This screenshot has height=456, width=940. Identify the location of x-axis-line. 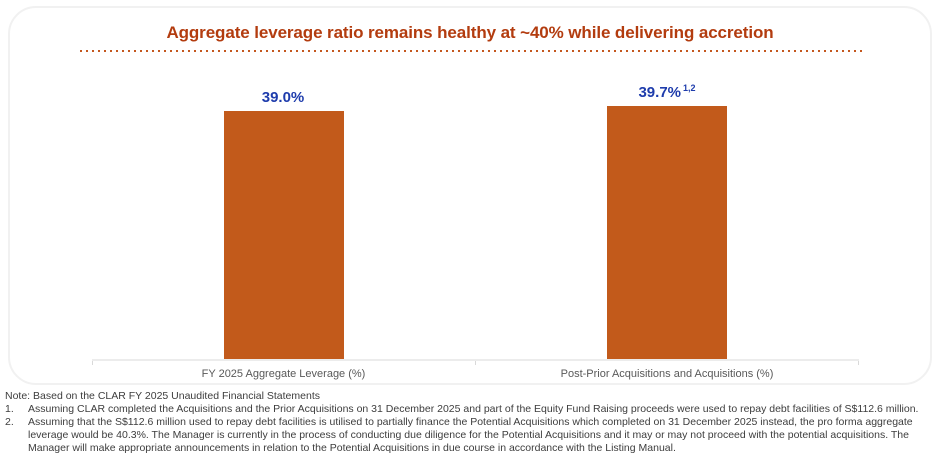
(475, 362).